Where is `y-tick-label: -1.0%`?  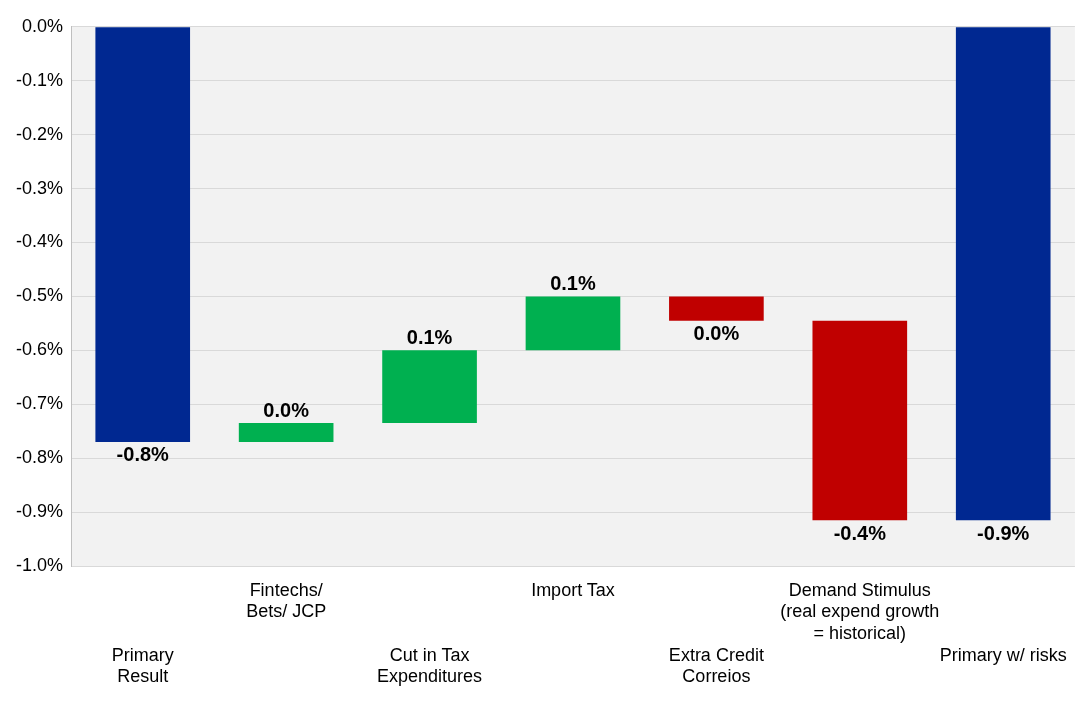 y-tick-label: -1.0% is located at coordinates (39, 564).